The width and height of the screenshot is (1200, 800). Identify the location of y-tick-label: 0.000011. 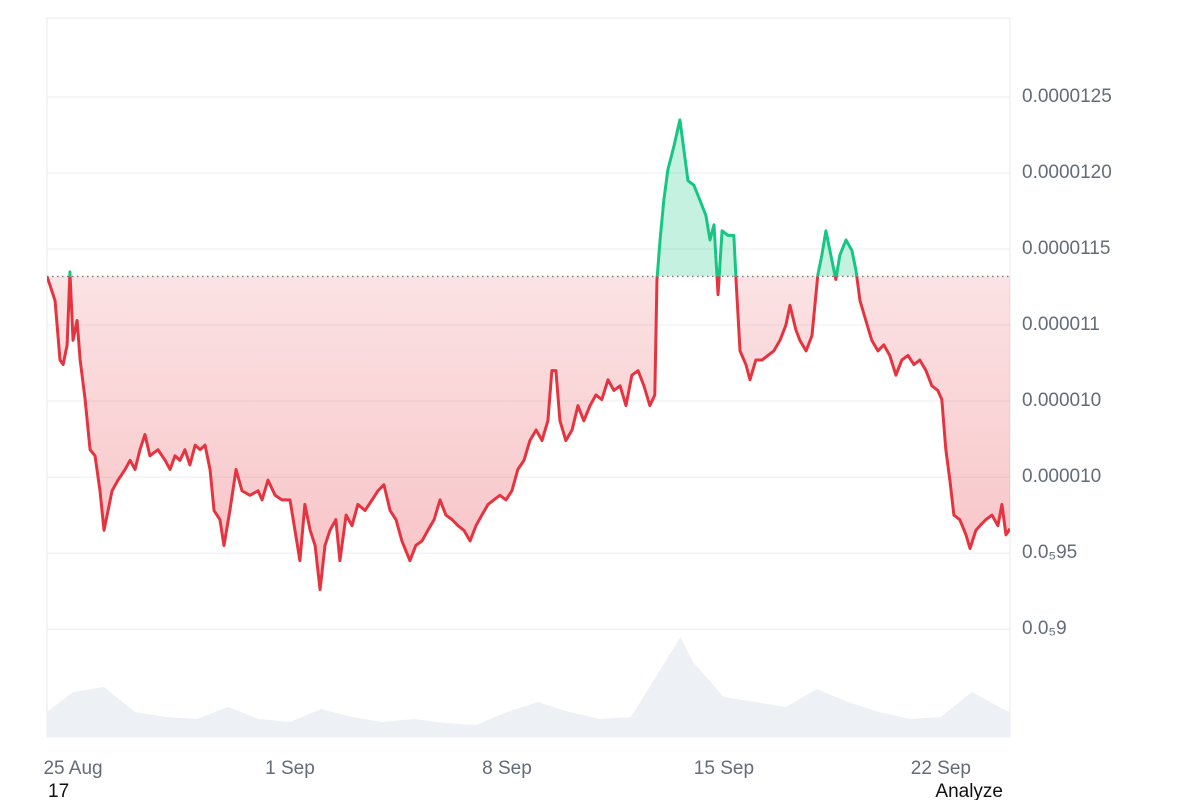
(1061, 324).